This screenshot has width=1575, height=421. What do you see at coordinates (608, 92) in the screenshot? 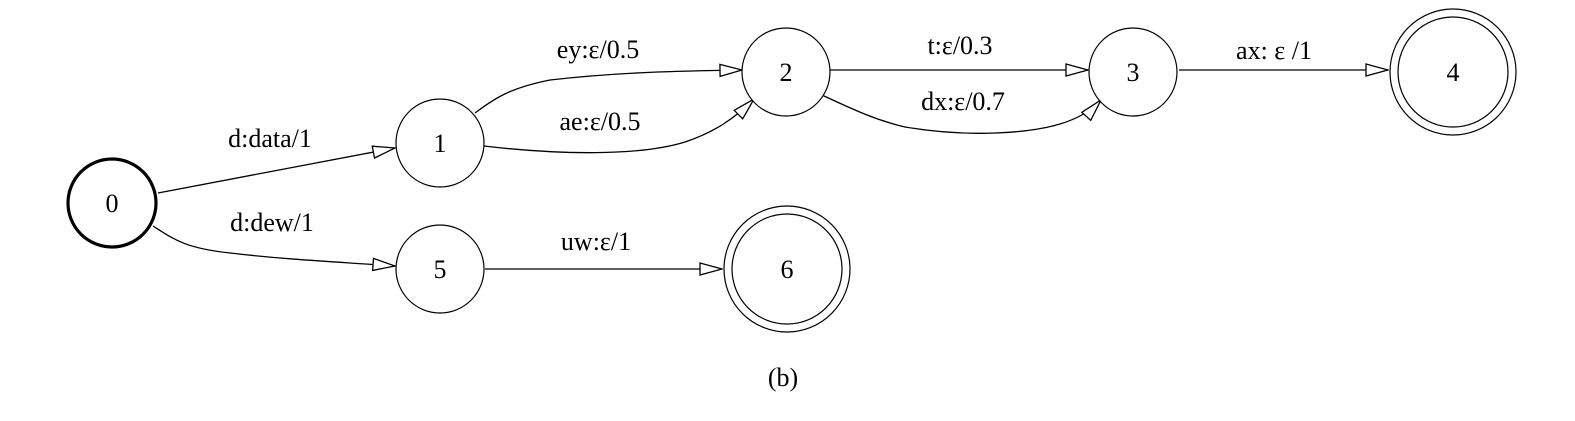
I see `edge-1-2-upper-path` at bounding box center [608, 92].